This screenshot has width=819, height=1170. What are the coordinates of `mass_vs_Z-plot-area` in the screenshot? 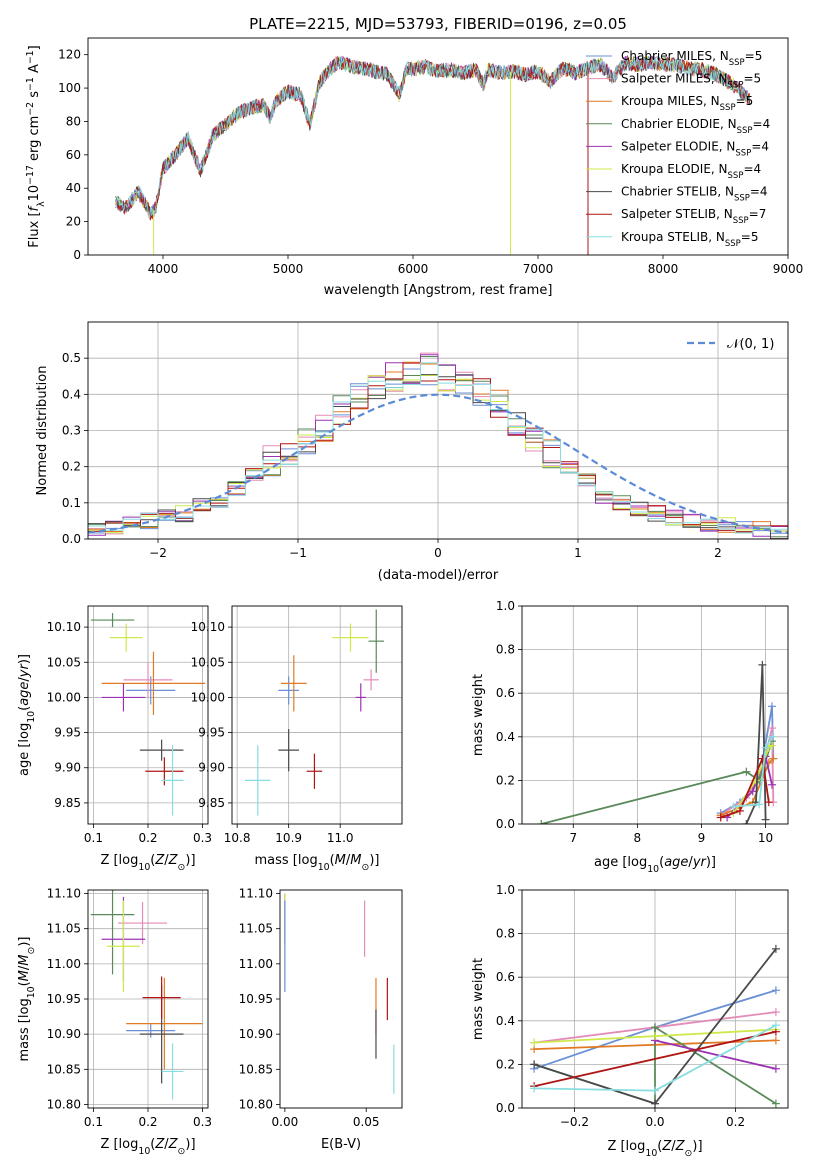 It's located at (146, 995).